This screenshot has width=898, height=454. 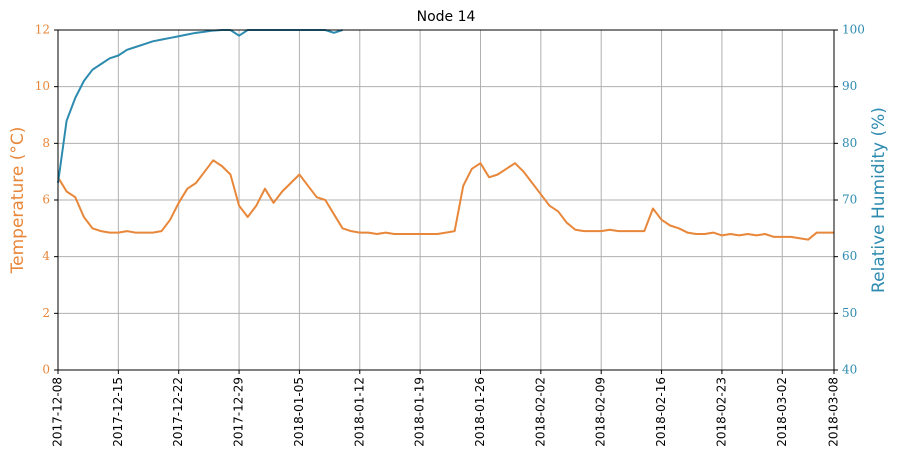 What do you see at coordinates (849, 256) in the screenshot?
I see `y2-tick-label: 60` at bounding box center [849, 256].